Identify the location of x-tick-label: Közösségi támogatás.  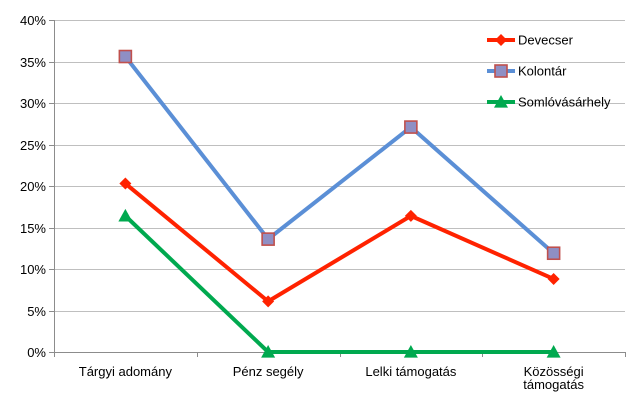
(553, 378).